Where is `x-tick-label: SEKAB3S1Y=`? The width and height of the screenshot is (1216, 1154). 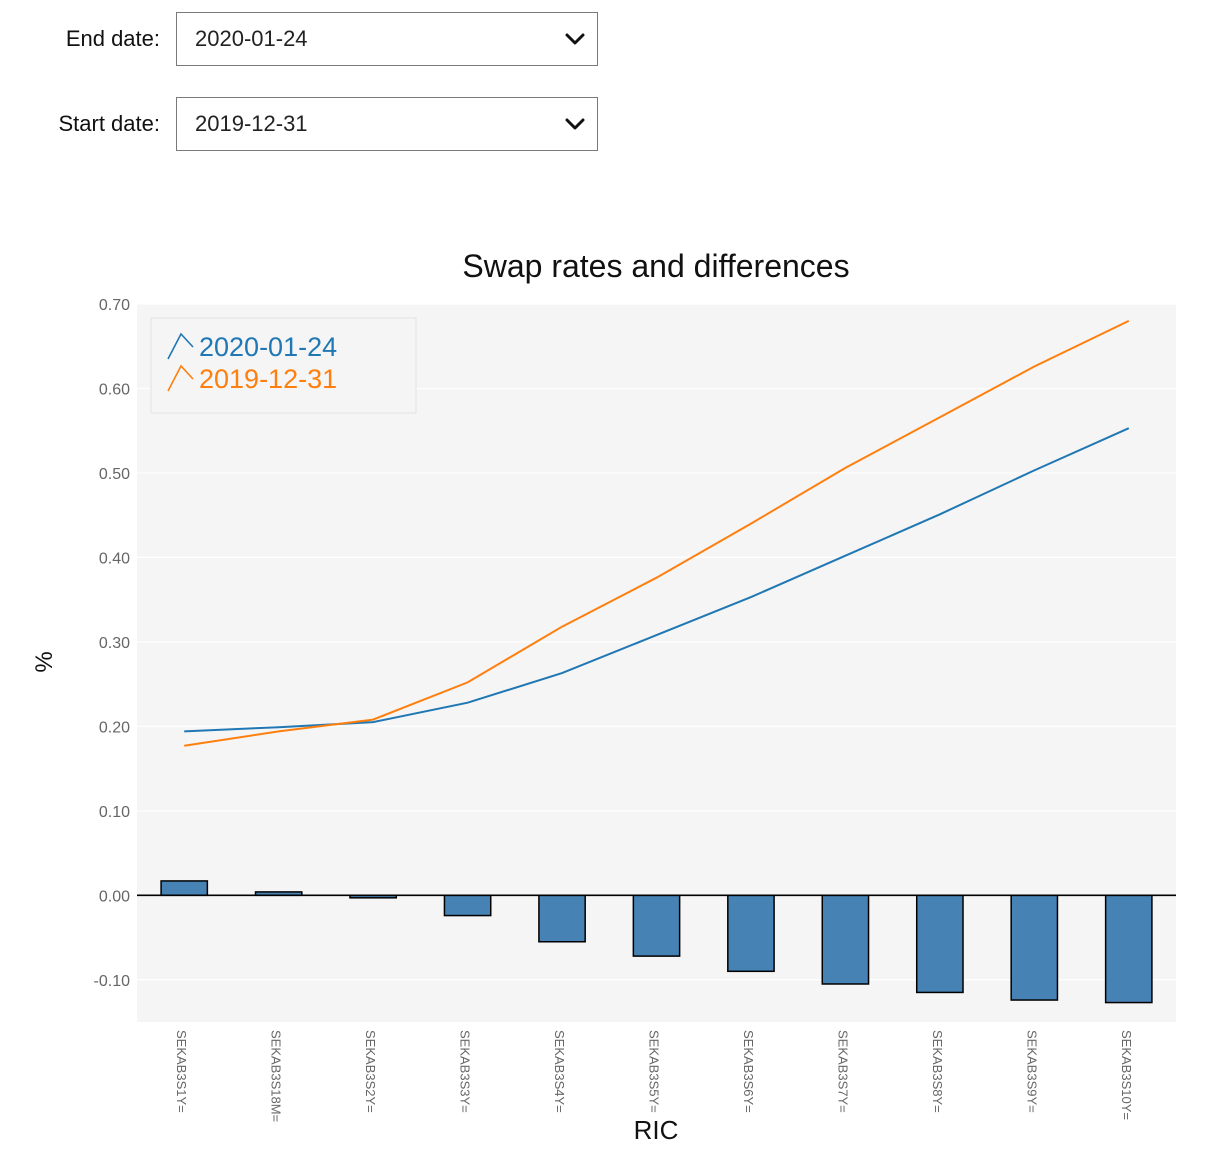
x-tick-label: SEKAB3S1Y= is located at coordinates (181, 1071).